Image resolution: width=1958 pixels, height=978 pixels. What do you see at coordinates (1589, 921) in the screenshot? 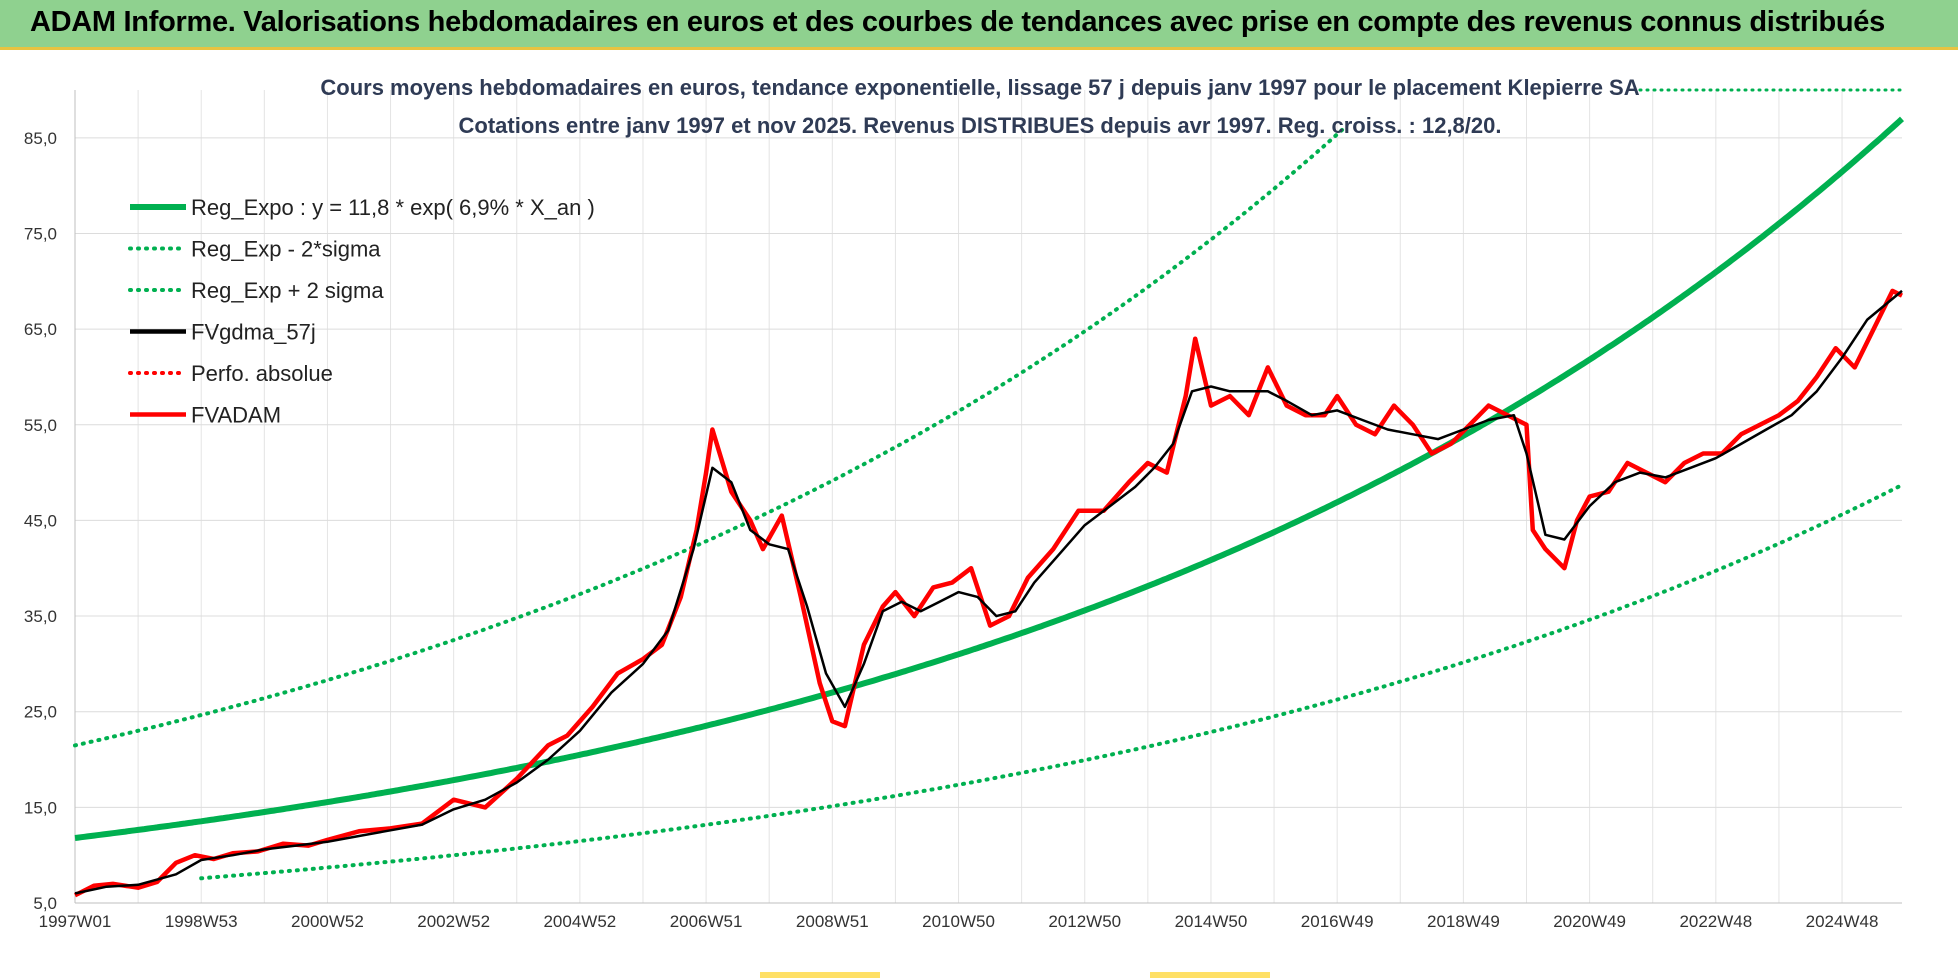
I see `x-tick-label: 2020W49` at bounding box center [1589, 921].